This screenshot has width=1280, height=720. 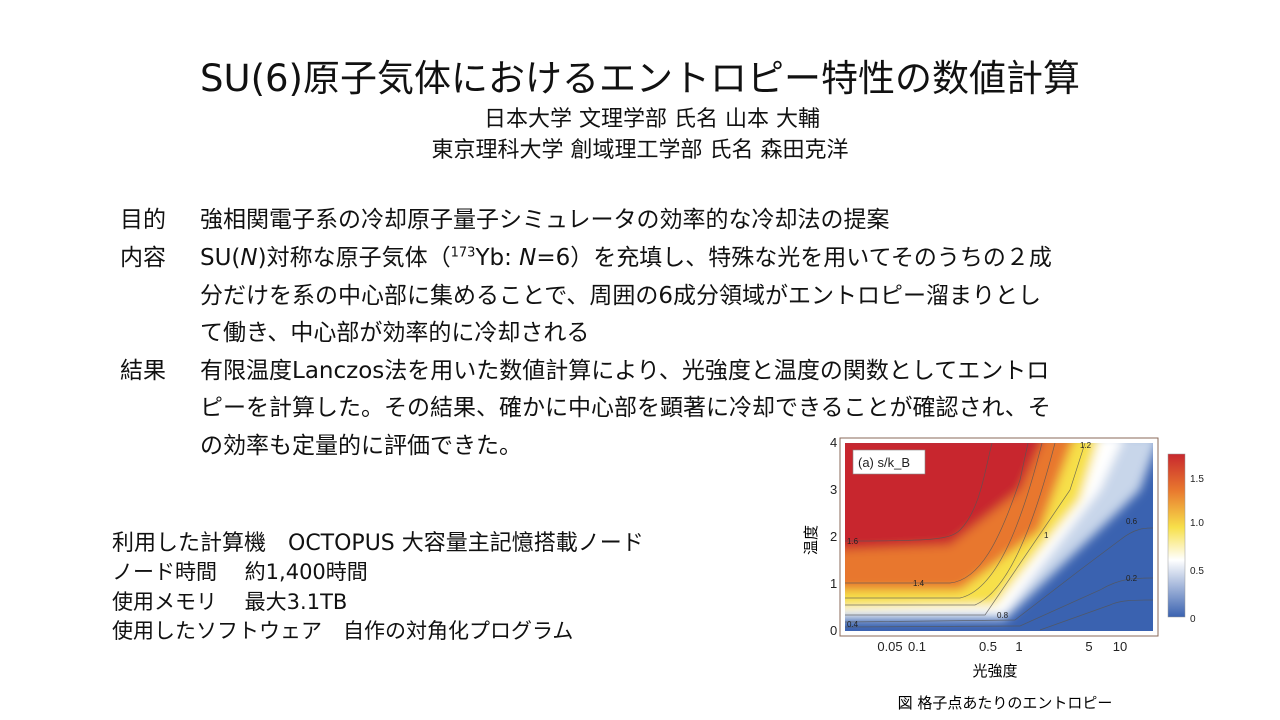 I want to click on result-line-2: ピーを計算した。その結果、確かに中心部を顕著に冷却できることが確認され、そ, so click(x=625, y=408).